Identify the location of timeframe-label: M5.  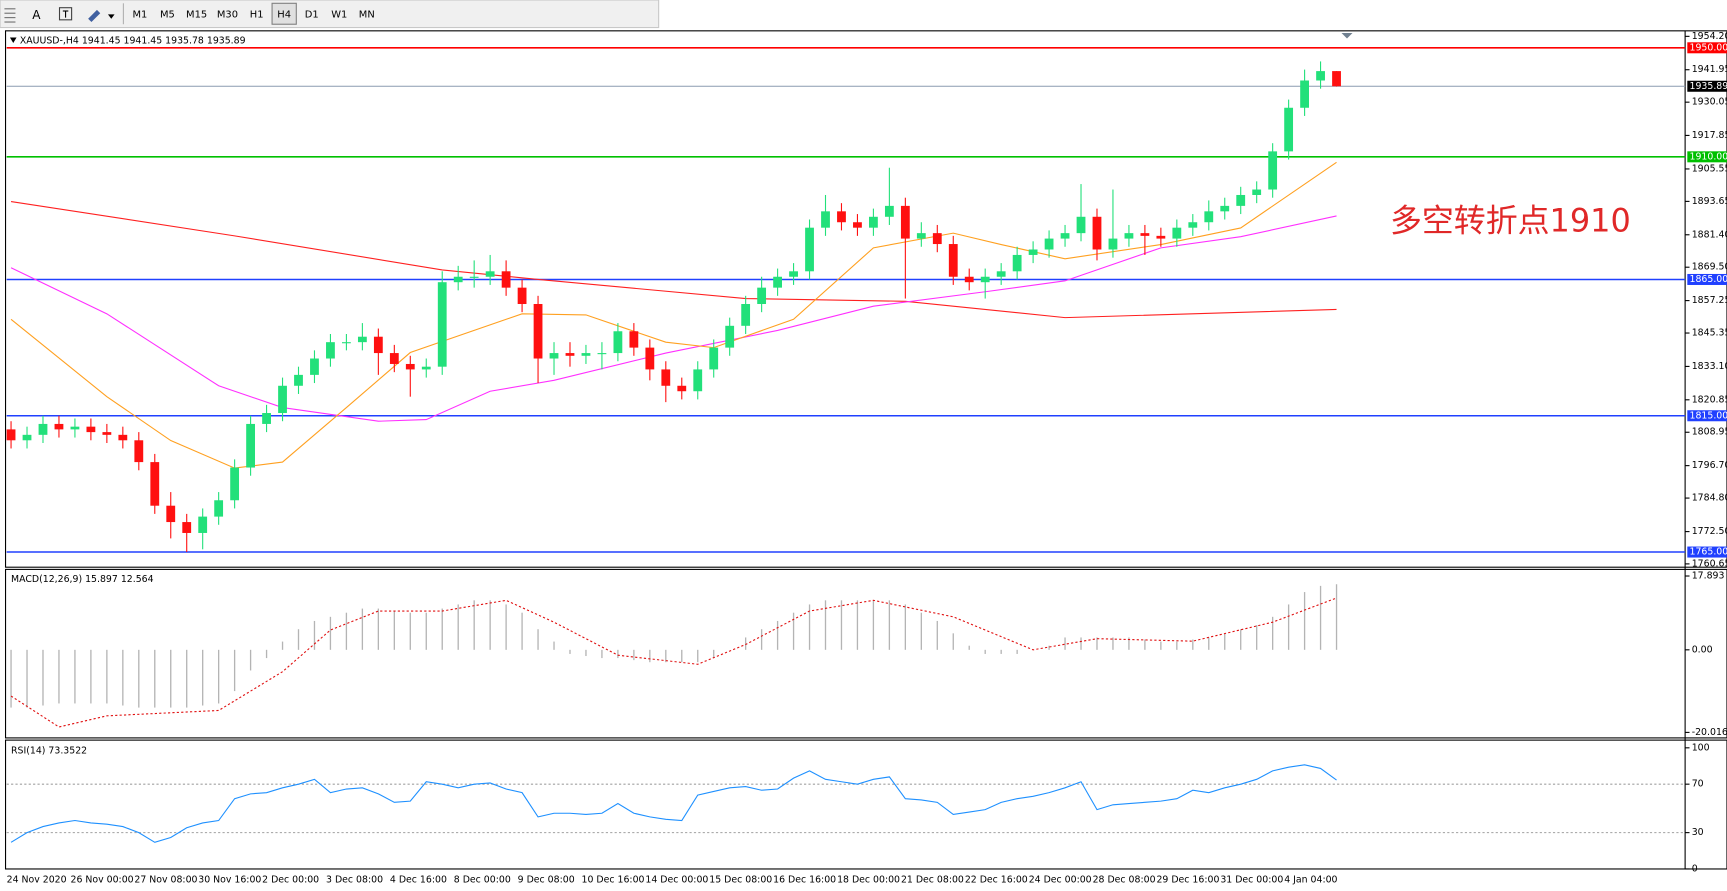
(167, 14).